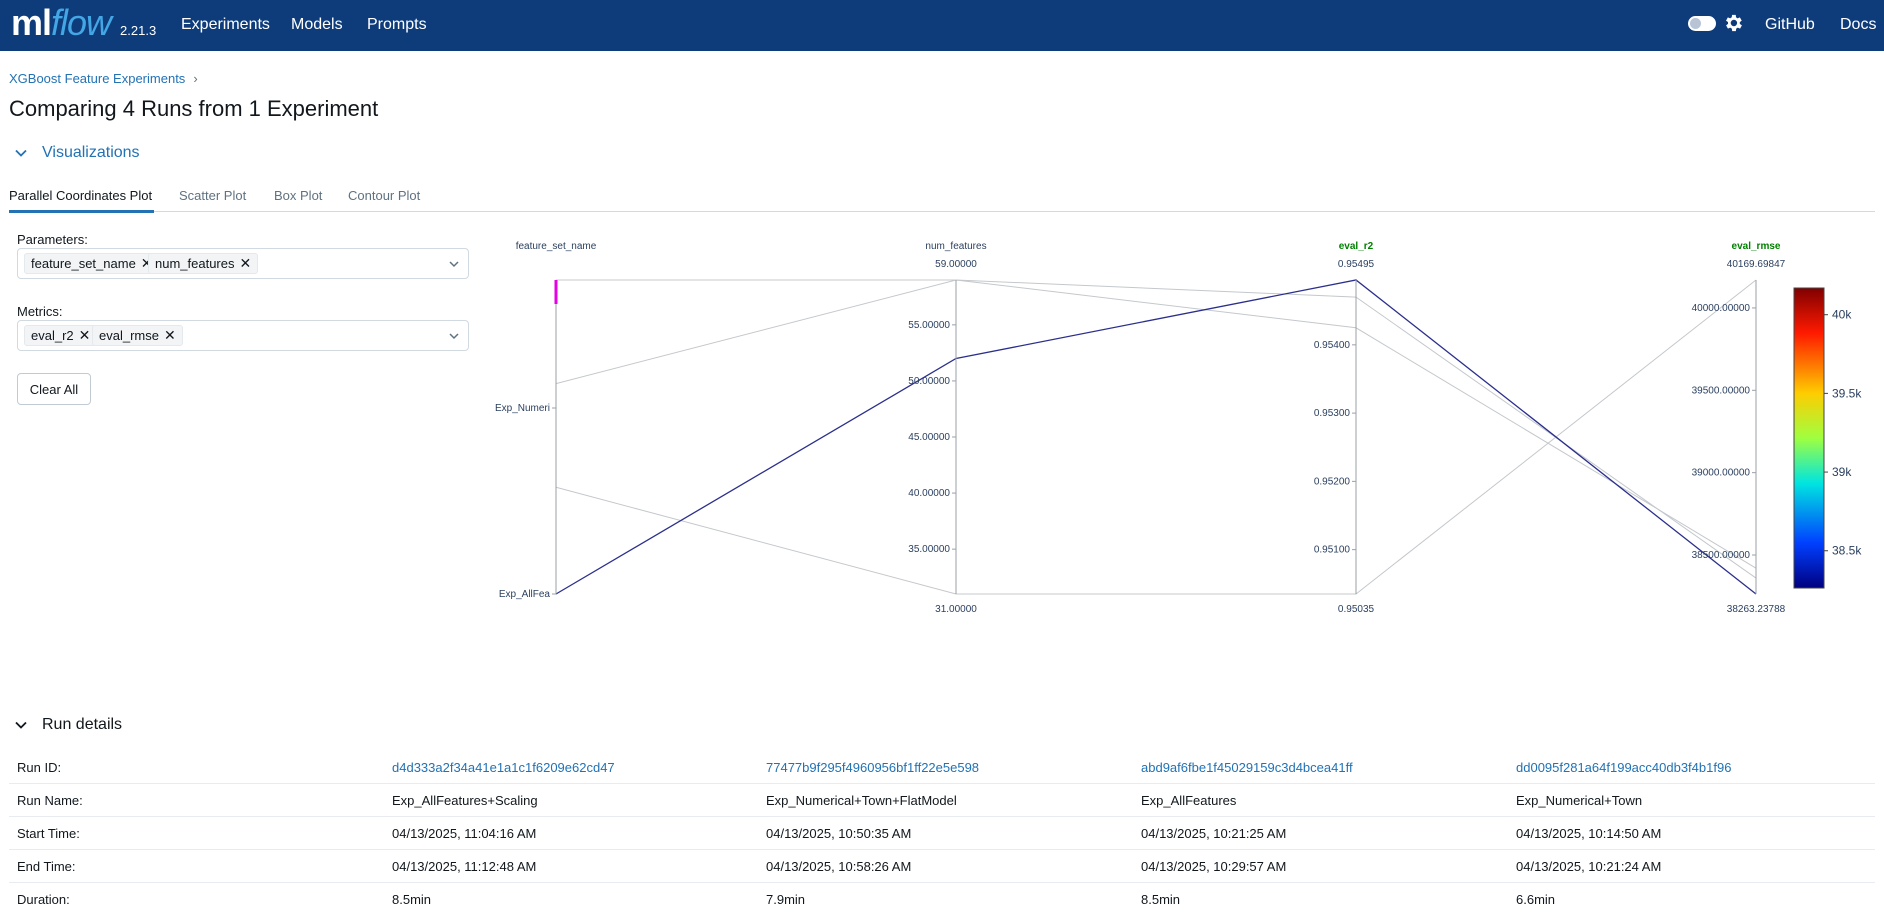 The image size is (1884, 916). I want to click on gear-icon, so click(1733, 23).